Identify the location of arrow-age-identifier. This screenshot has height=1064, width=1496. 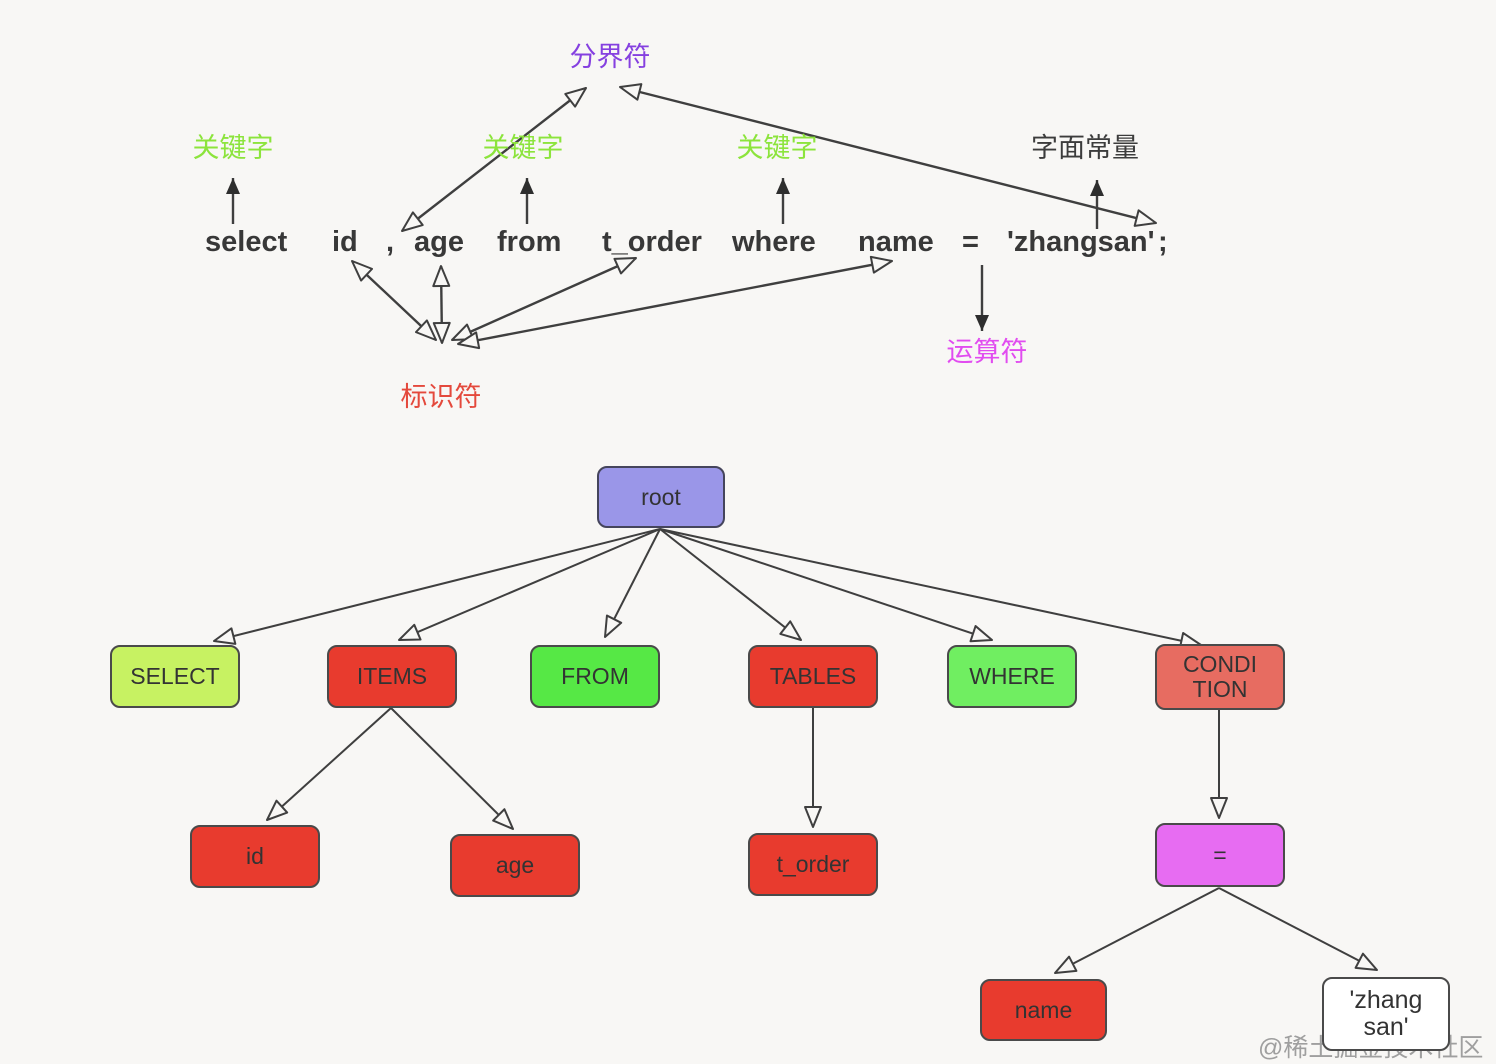
(441, 304).